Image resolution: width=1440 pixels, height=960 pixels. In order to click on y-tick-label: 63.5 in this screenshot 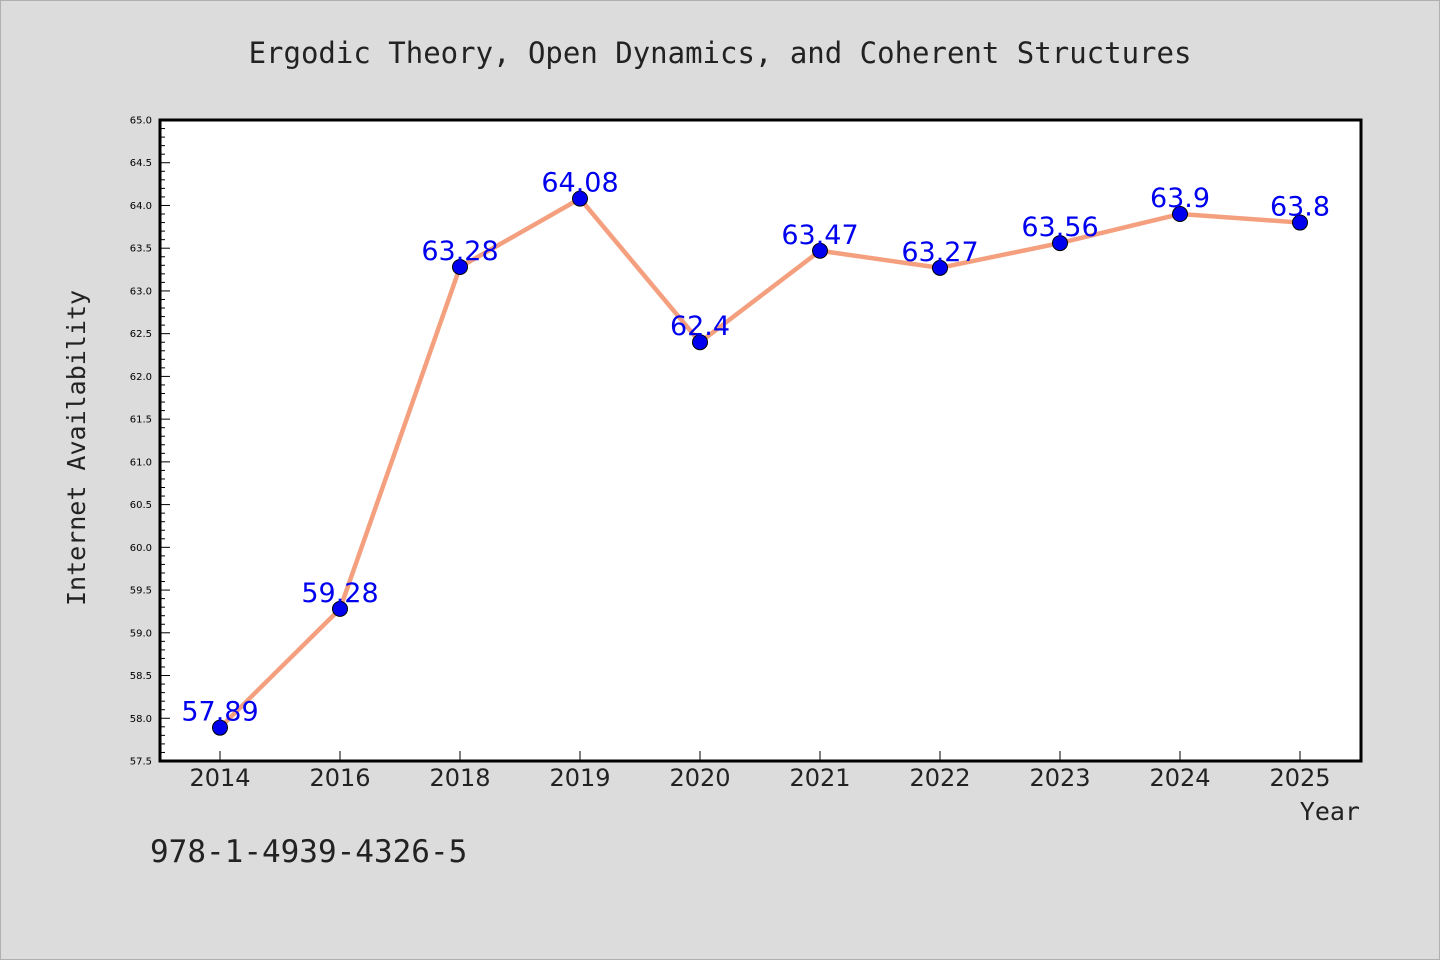, I will do `click(141, 249)`.